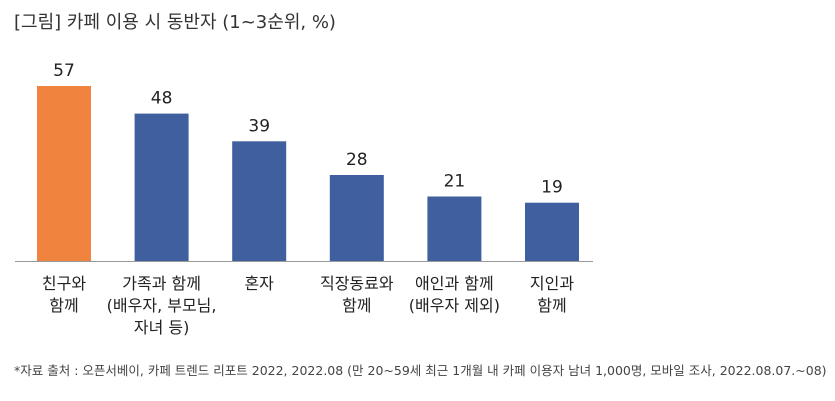 The image size is (835, 401). I want to click on data-label-1: 57, so click(64, 71).